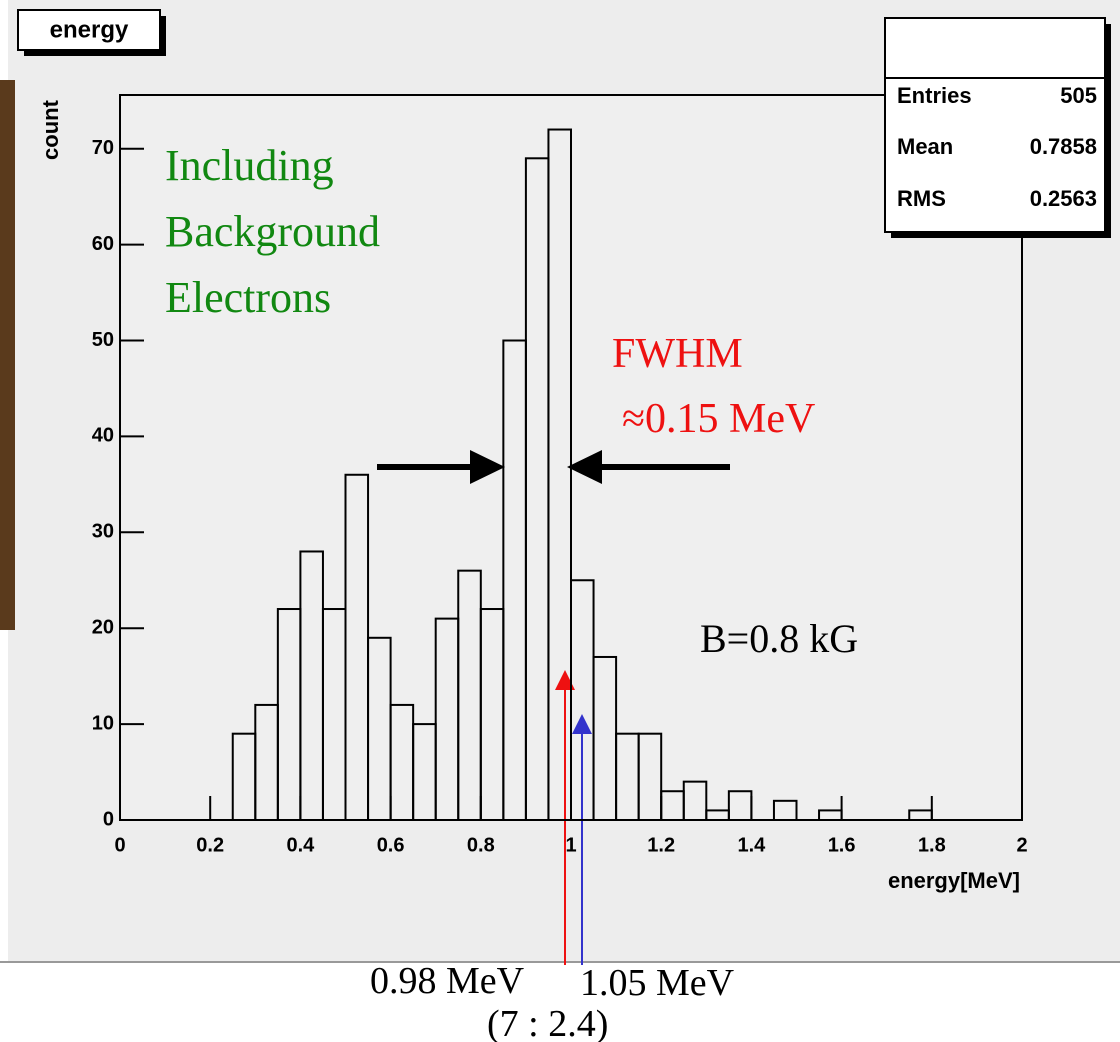 The width and height of the screenshot is (1120, 1042). What do you see at coordinates (103, 723) in the screenshot?
I see `y-tick-label: 10` at bounding box center [103, 723].